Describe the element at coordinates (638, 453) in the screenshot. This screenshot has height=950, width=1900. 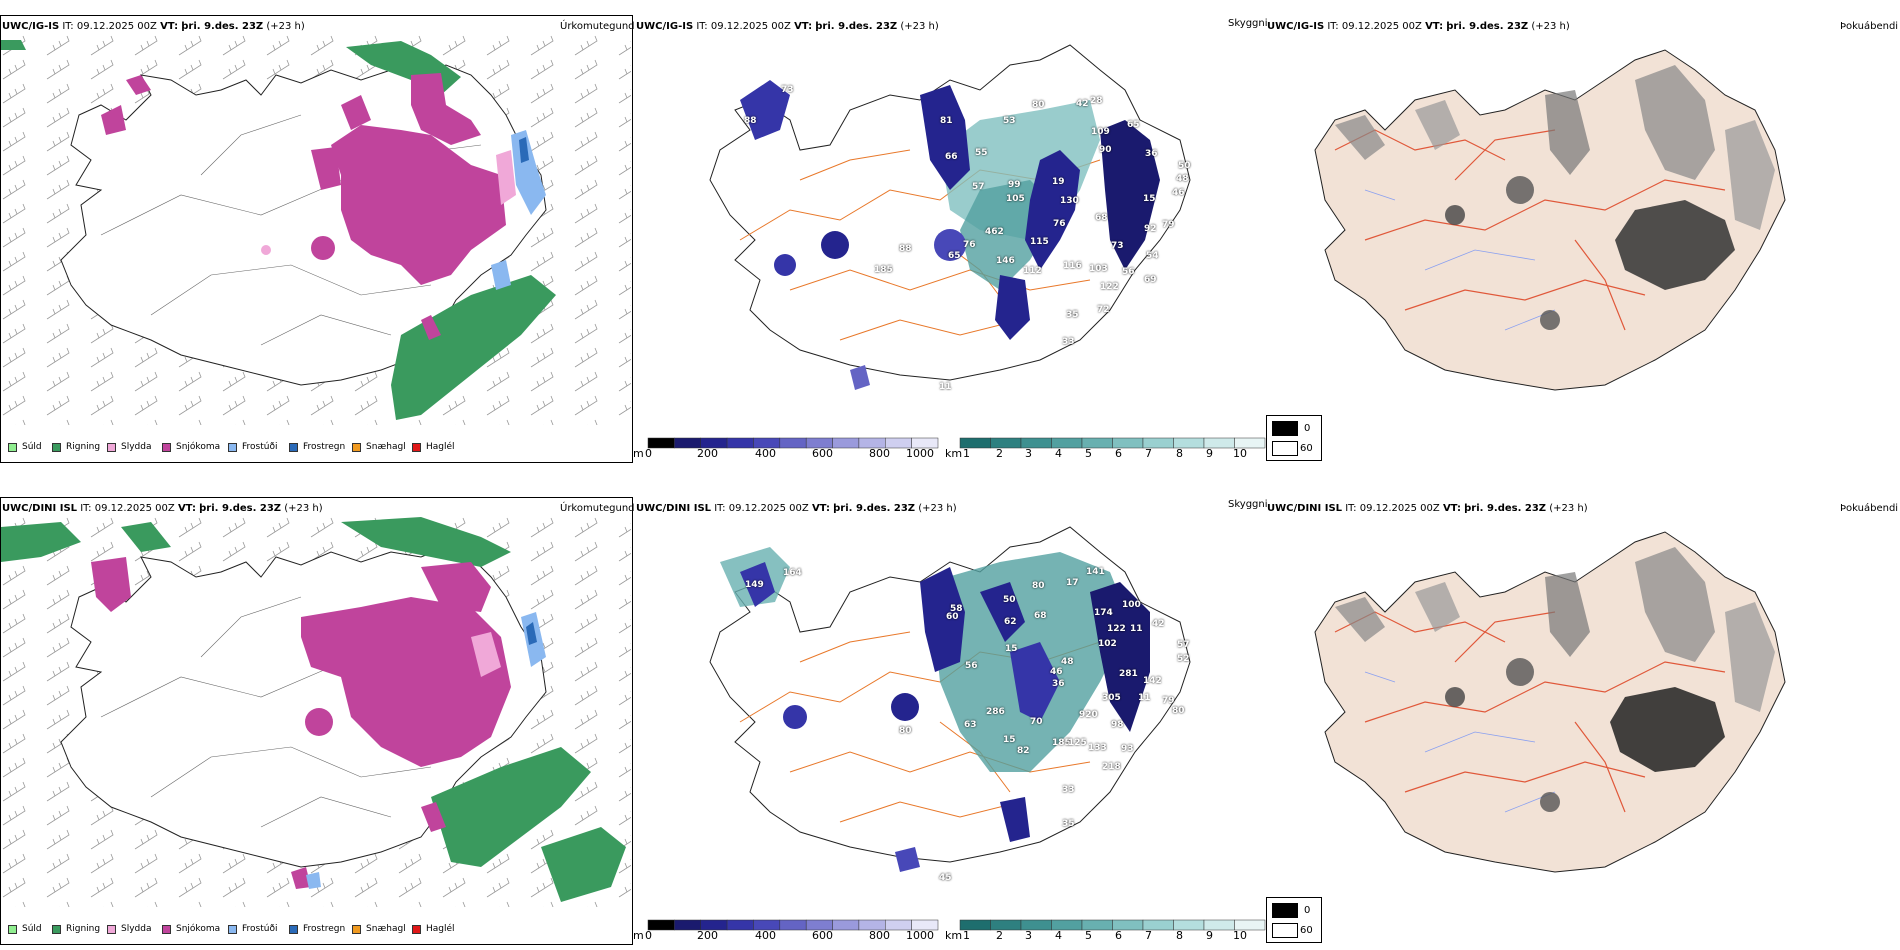
I see `height-unit: m` at that location.